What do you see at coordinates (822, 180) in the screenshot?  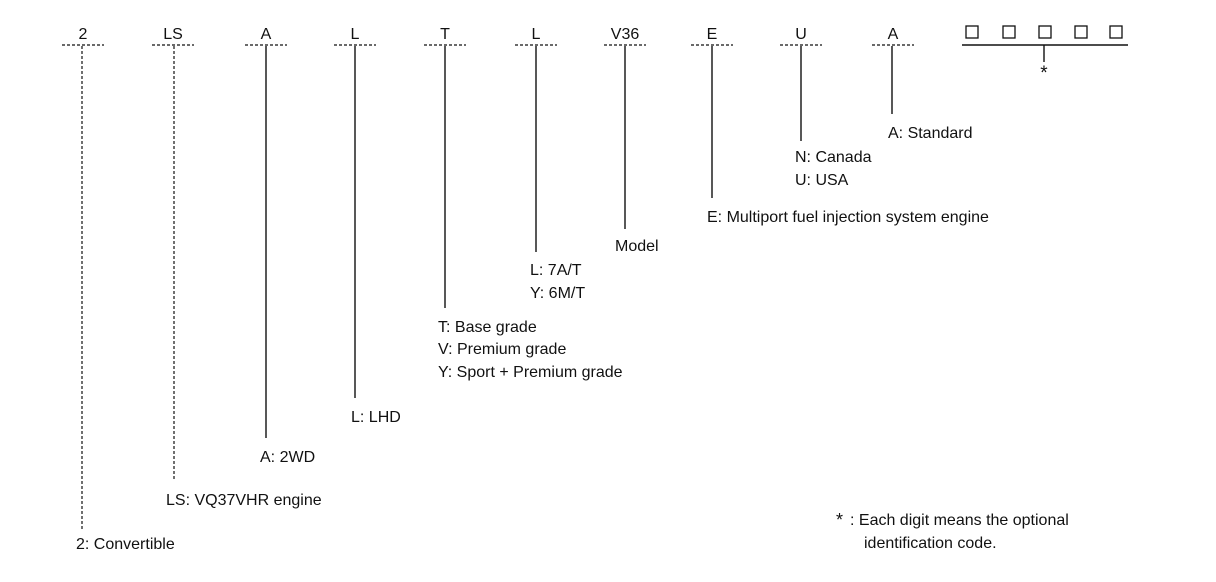 I see `desc-destination-usa: U: USA` at bounding box center [822, 180].